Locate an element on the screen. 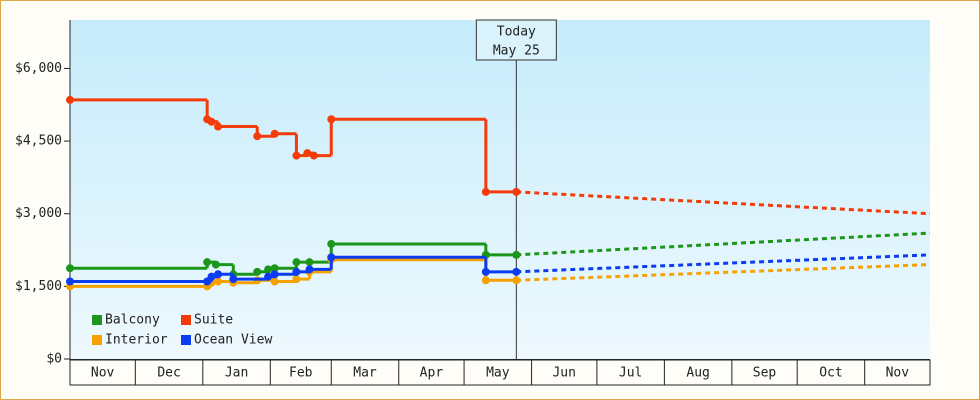 This screenshot has height=400, width=980. today-title: Today is located at coordinates (516, 32).